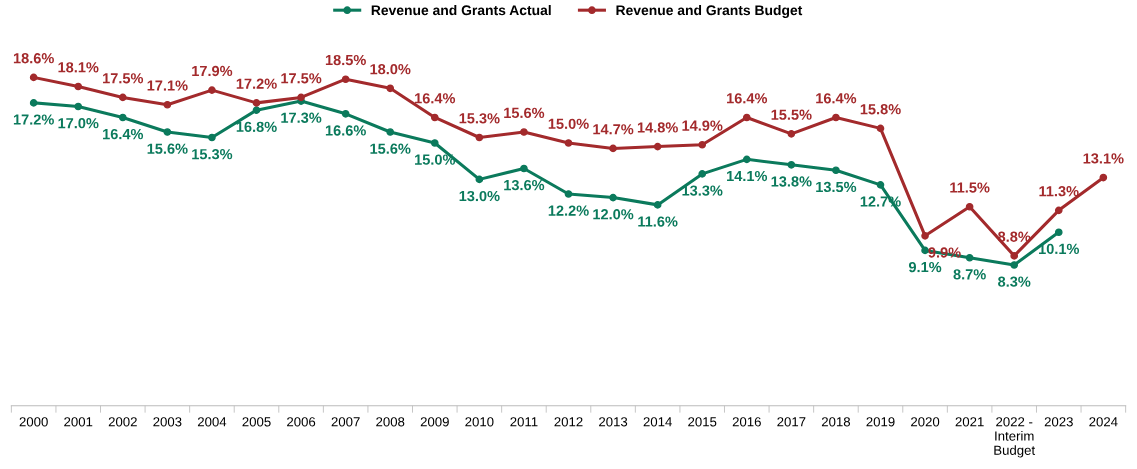 The image size is (1137, 469). What do you see at coordinates (568, 210) in the screenshot?
I see `data-label: 12.2%` at bounding box center [568, 210].